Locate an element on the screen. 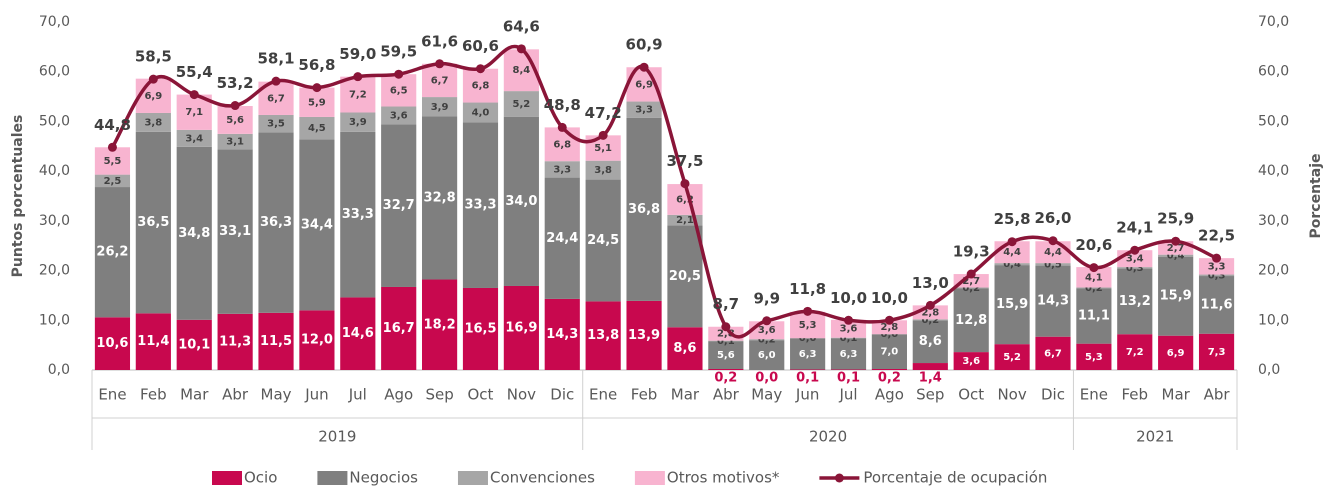 The image size is (1327, 490). y-tick-label: 50,0 is located at coordinates (54, 121).